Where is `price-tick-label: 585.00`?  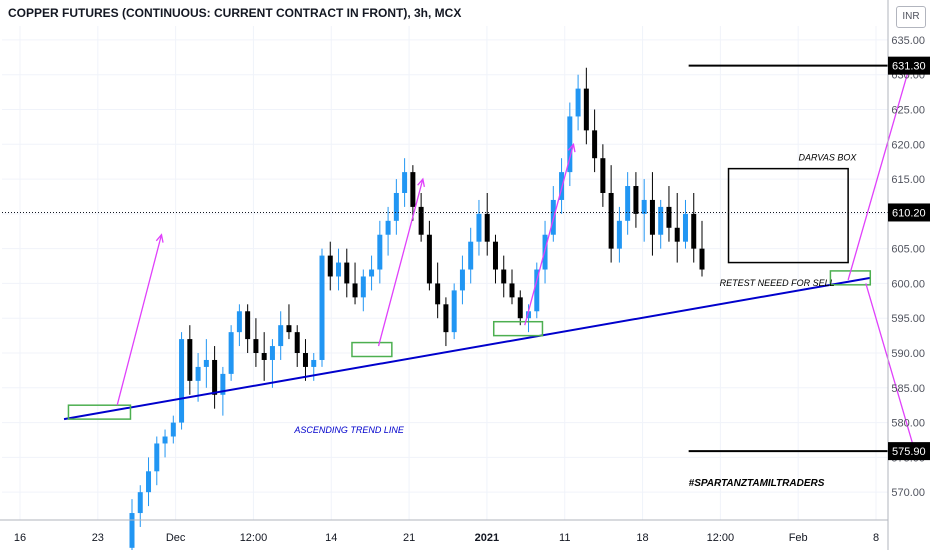 price-tick-label: 585.00 is located at coordinates (908, 389).